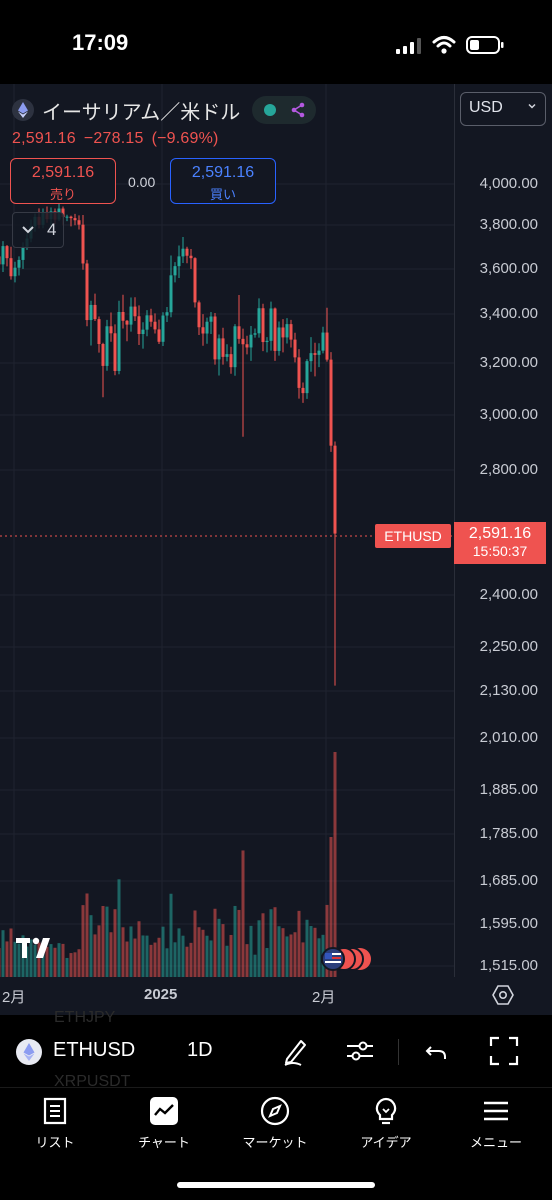  I want to click on indicators-toggle: 4, so click(38, 230).